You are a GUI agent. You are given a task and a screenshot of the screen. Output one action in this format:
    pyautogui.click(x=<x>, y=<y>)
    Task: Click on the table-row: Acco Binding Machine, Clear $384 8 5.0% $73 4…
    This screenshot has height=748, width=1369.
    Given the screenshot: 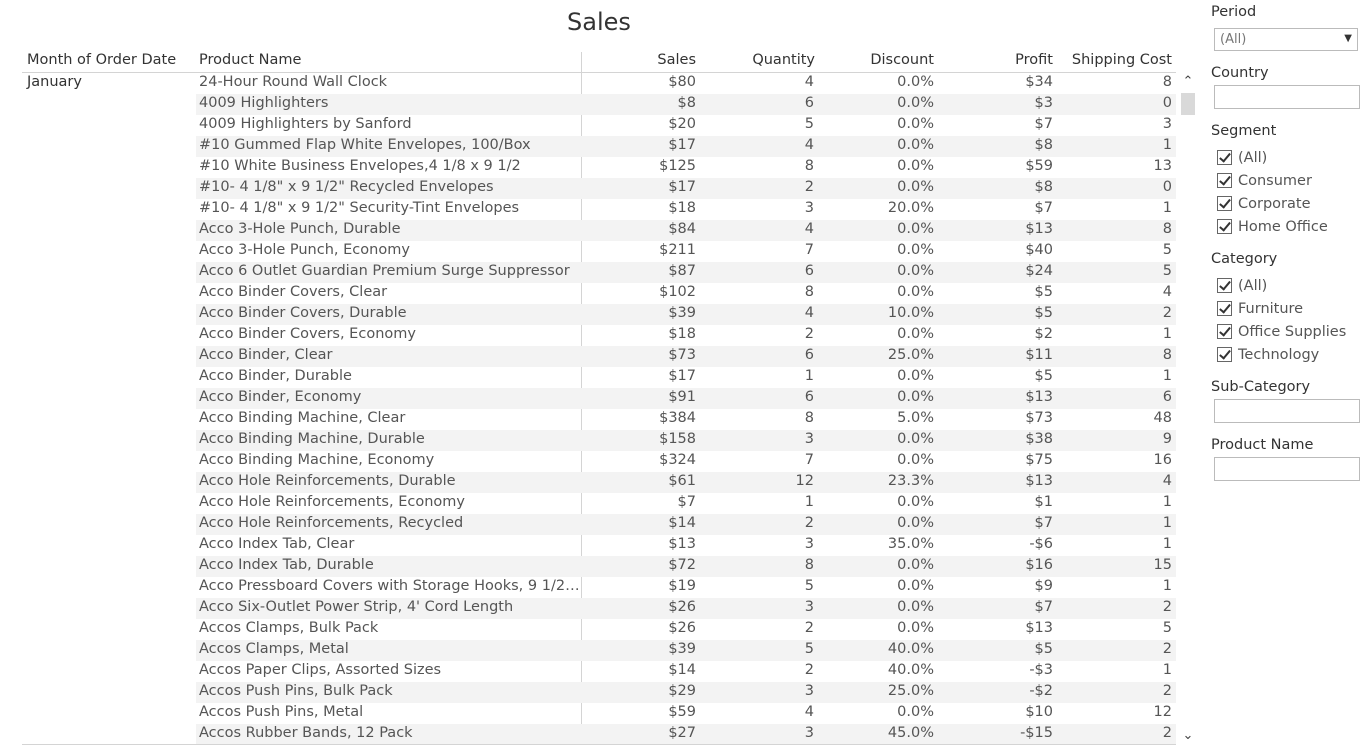 What is the action you would take?
    pyautogui.click(x=686, y=419)
    